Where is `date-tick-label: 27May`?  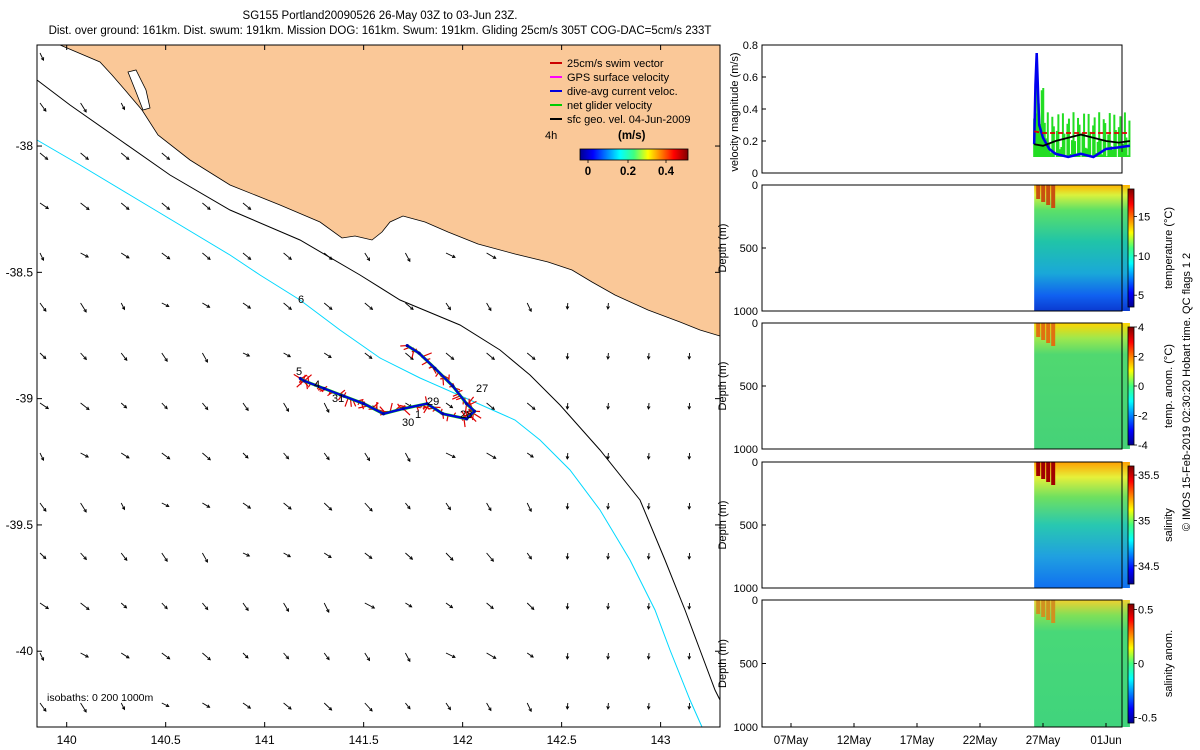 date-tick-label: 27May is located at coordinates (1043, 741).